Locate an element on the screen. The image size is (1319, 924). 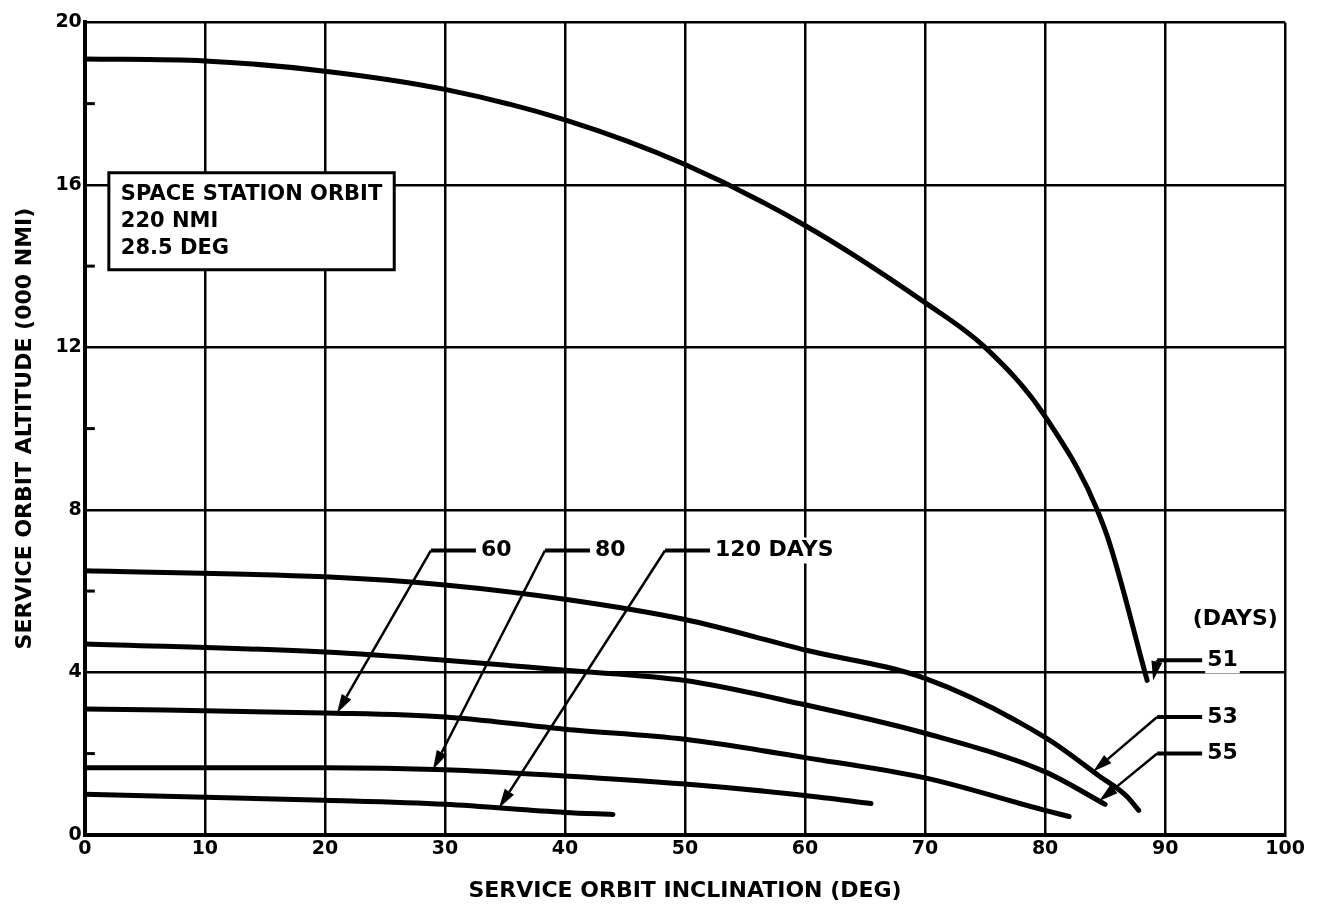
y-axis-title: SERVICE ORBIT ALTITUDE (000 NMI) is located at coordinates (23, 428).